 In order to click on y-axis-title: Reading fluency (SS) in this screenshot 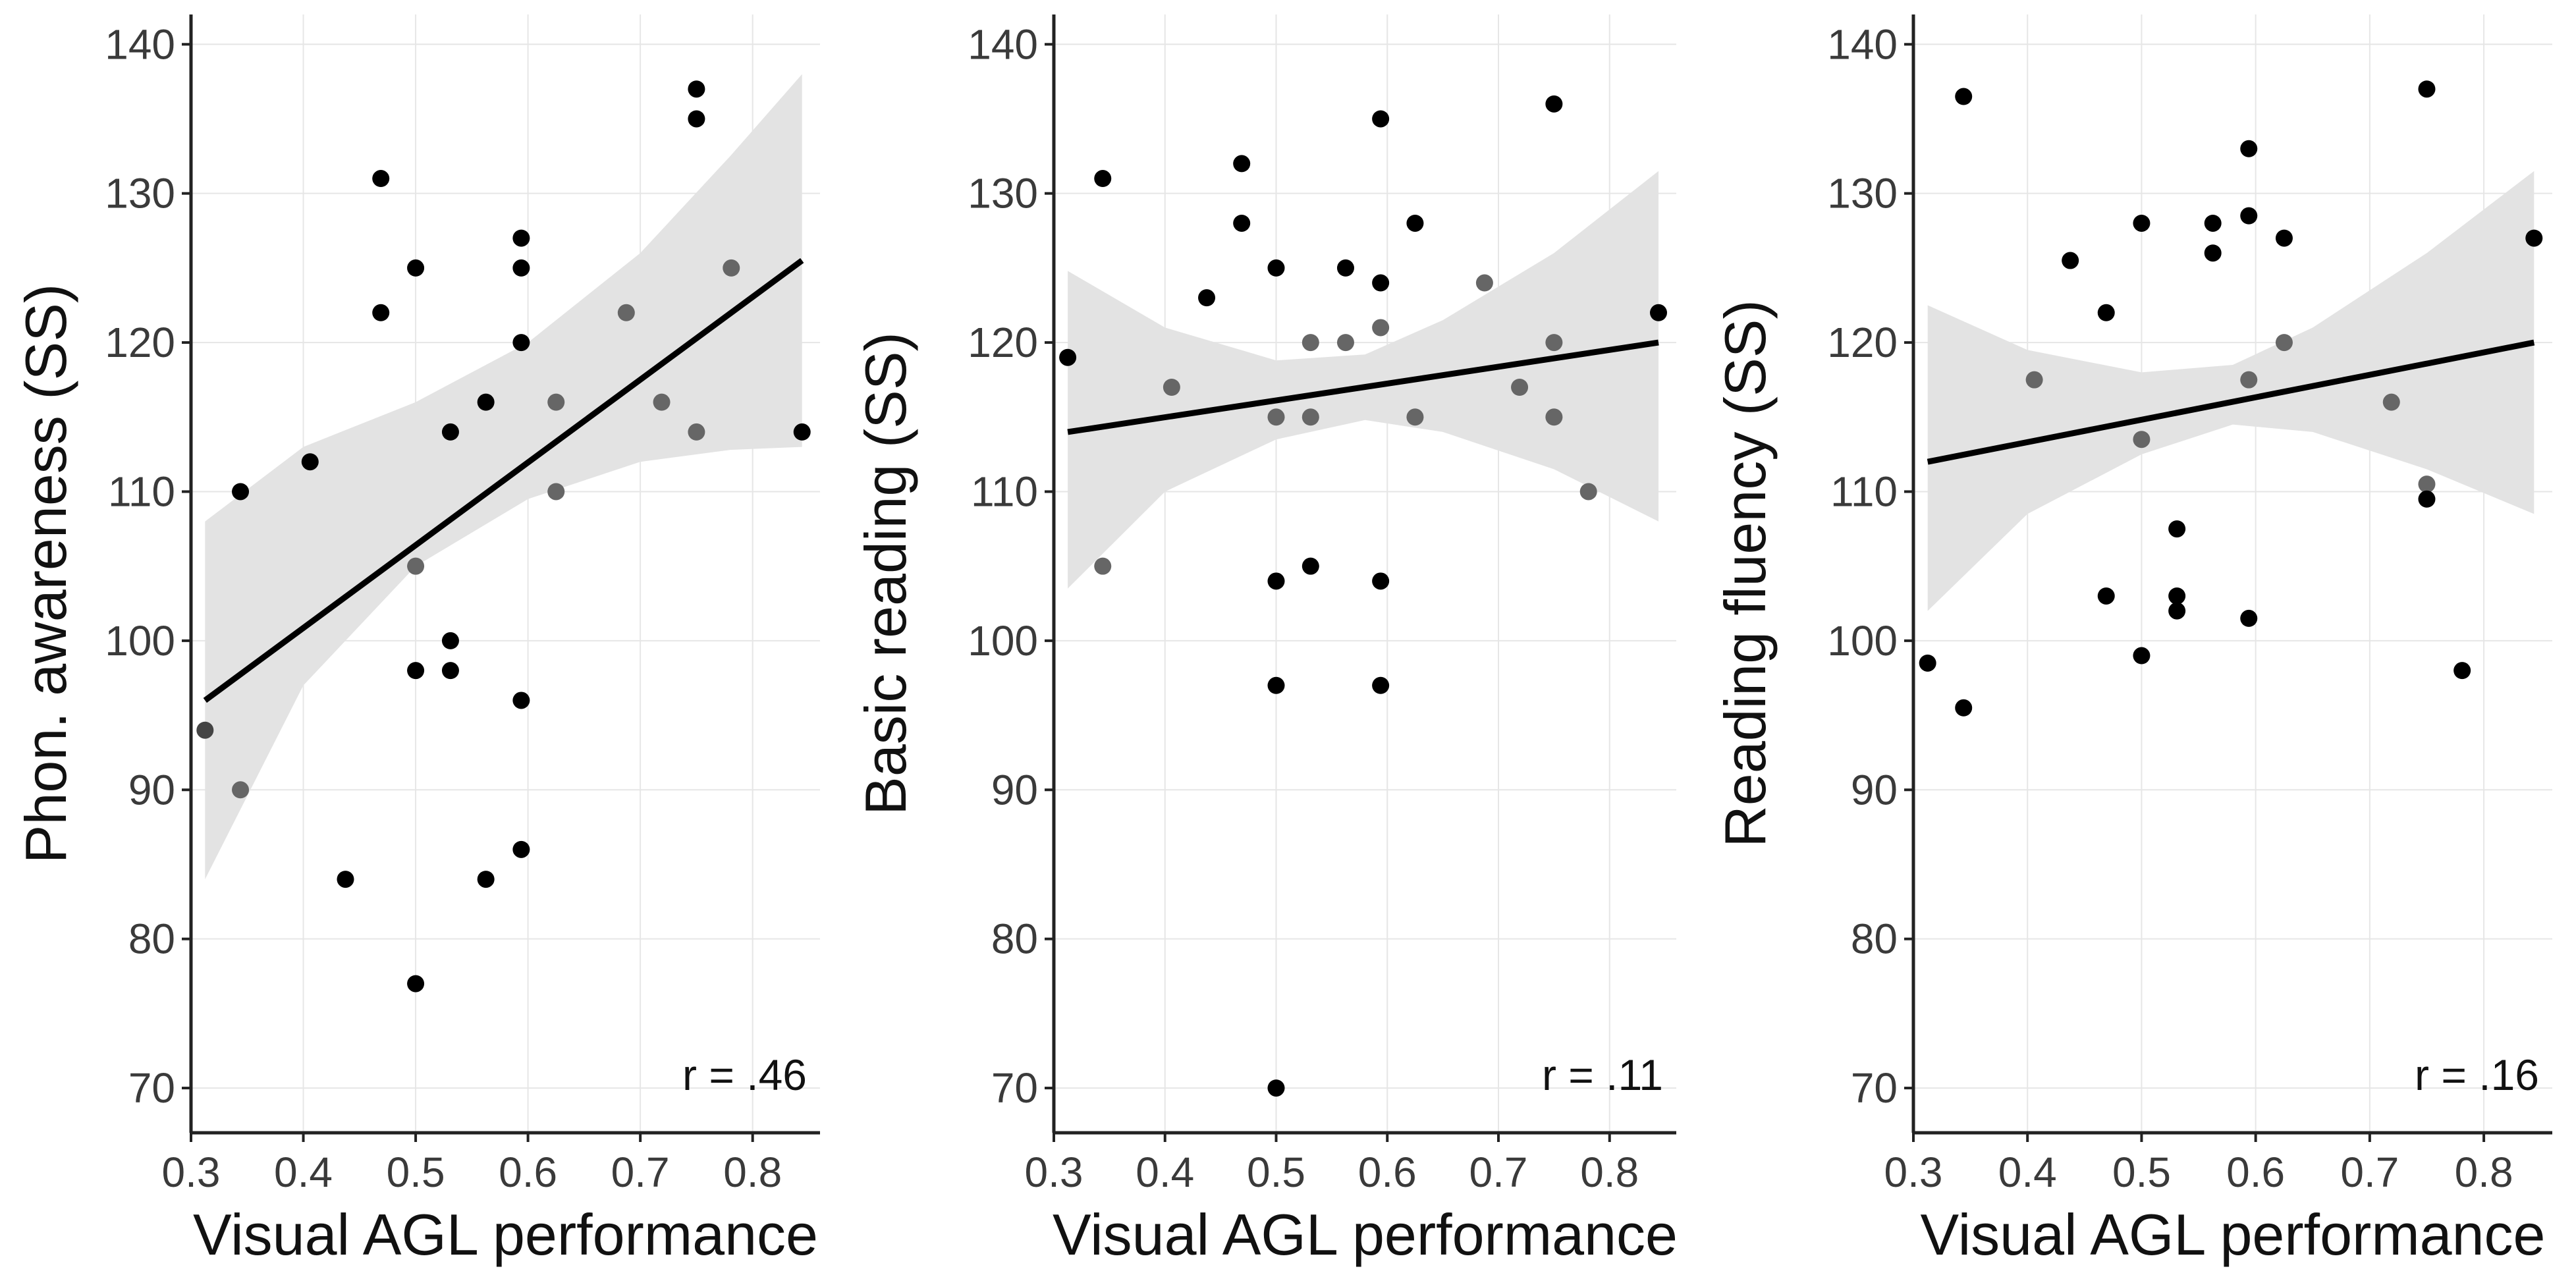, I will do `click(1745, 574)`.